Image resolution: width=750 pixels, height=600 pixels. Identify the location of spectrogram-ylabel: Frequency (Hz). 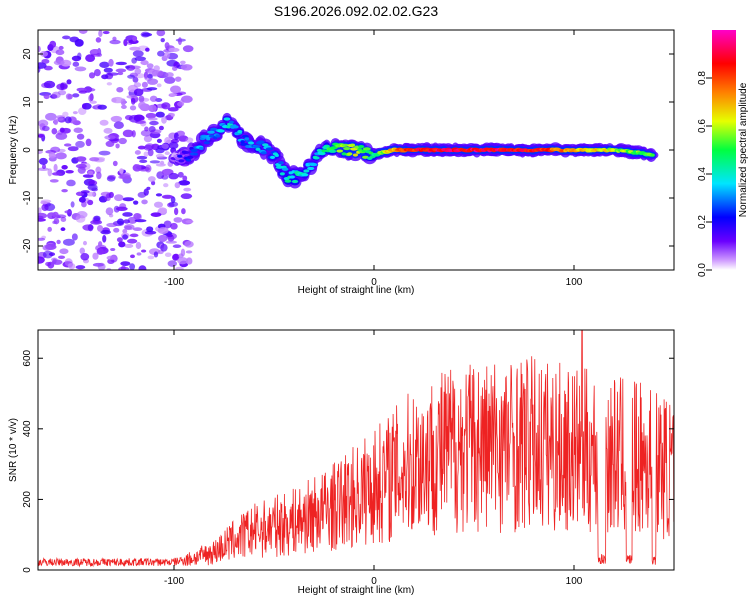
(13, 150).